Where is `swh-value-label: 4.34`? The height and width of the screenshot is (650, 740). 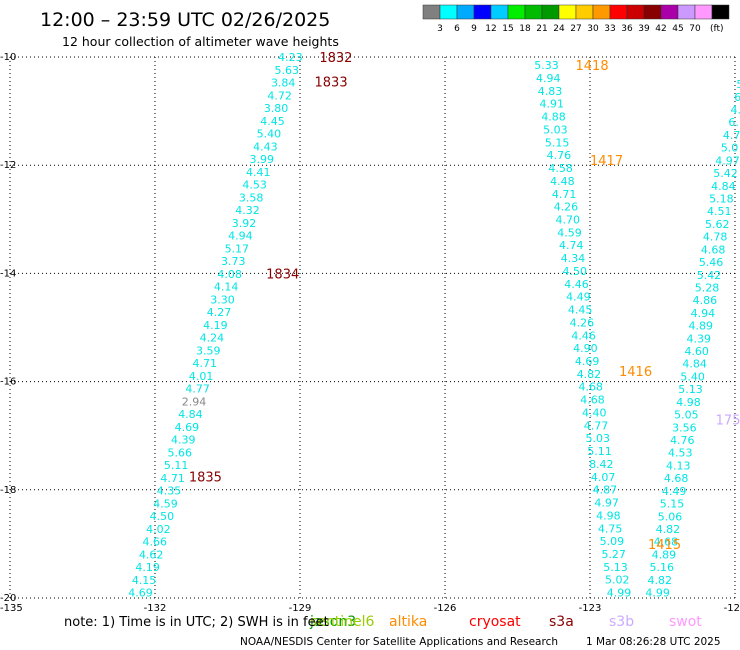
swh-value-label: 4.34 is located at coordinates (573, 258).